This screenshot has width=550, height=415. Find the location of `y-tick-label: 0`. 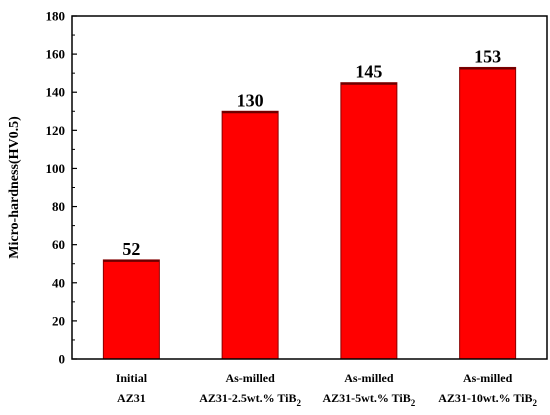

y-tick-label: 0 is located at coordinates (62, 359).